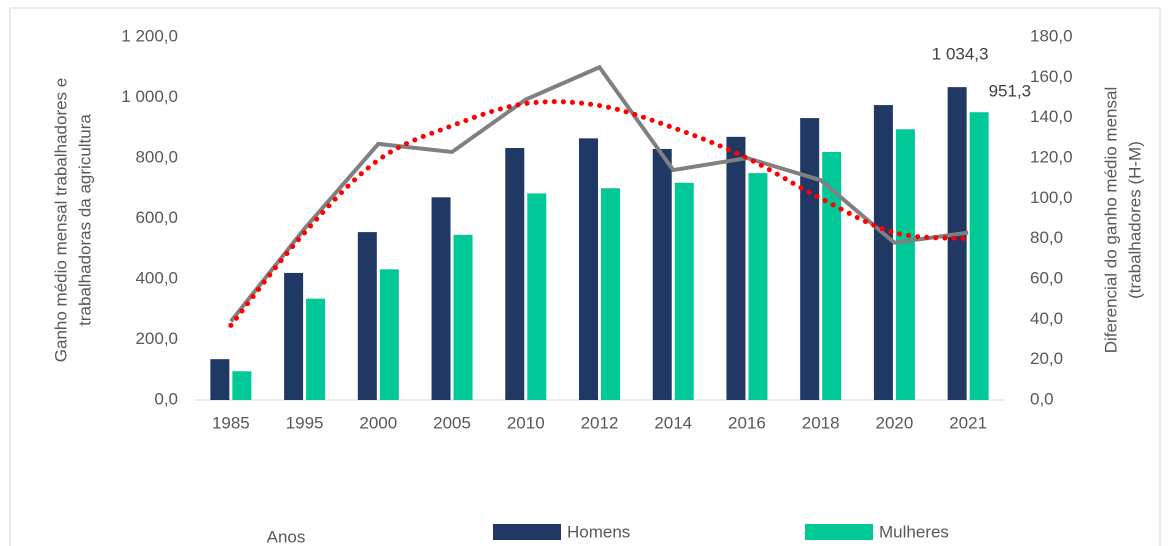 The width and height of the screenshot is (1170, 546). Describe the element at coordinates (166, 398) in the screenshot. I see `y-tick-label: 0,0` at that location.